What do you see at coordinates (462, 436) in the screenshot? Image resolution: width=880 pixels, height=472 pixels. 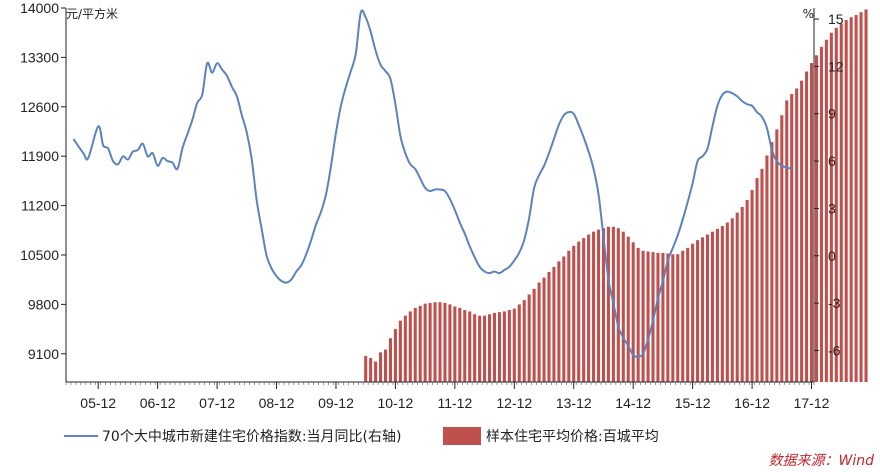 I see `legend-bar-swatch` at bounding box center [462, 436].